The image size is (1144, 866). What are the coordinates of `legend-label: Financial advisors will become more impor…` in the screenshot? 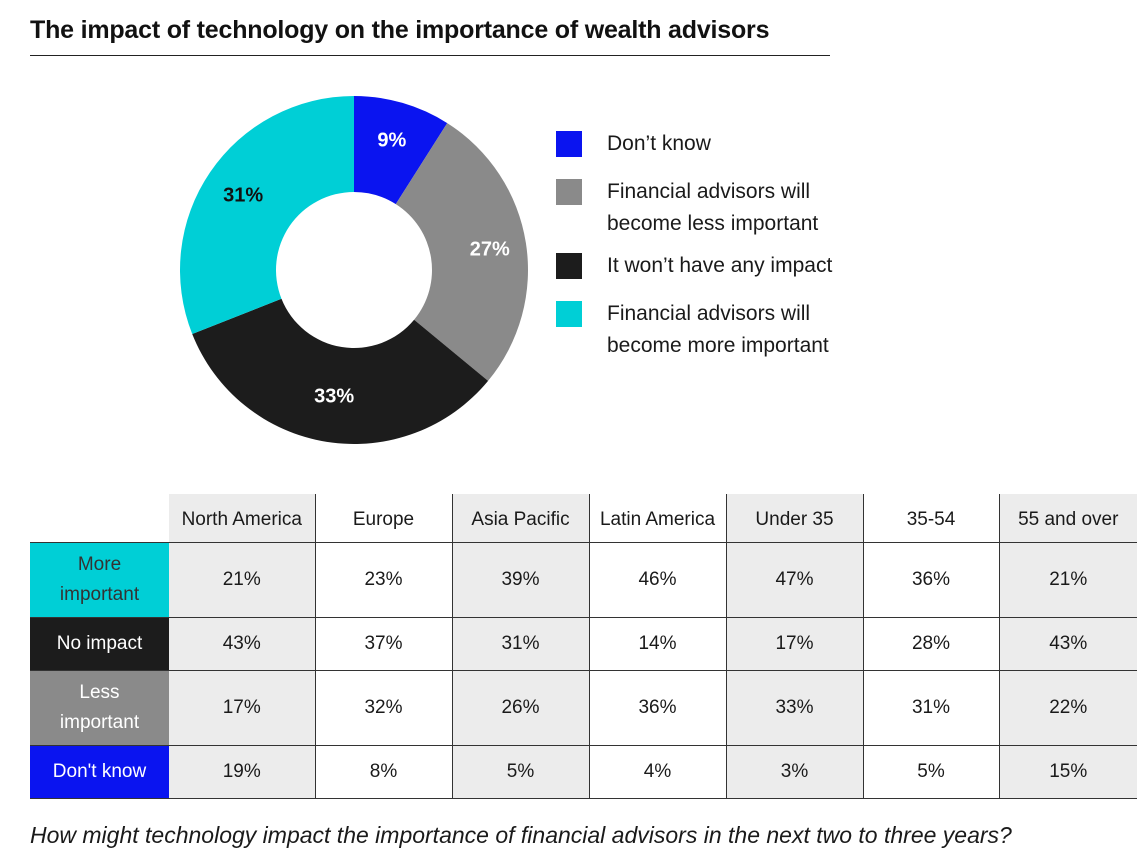 It's located at (718, 330).